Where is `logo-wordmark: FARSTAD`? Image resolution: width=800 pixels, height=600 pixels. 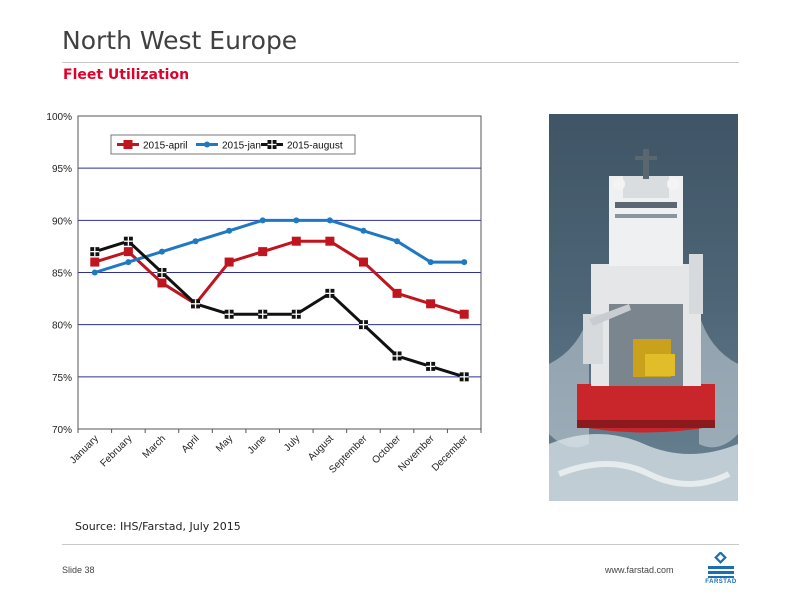
logo-wordmark: FARSTAD is located at coordinates (721, 582).